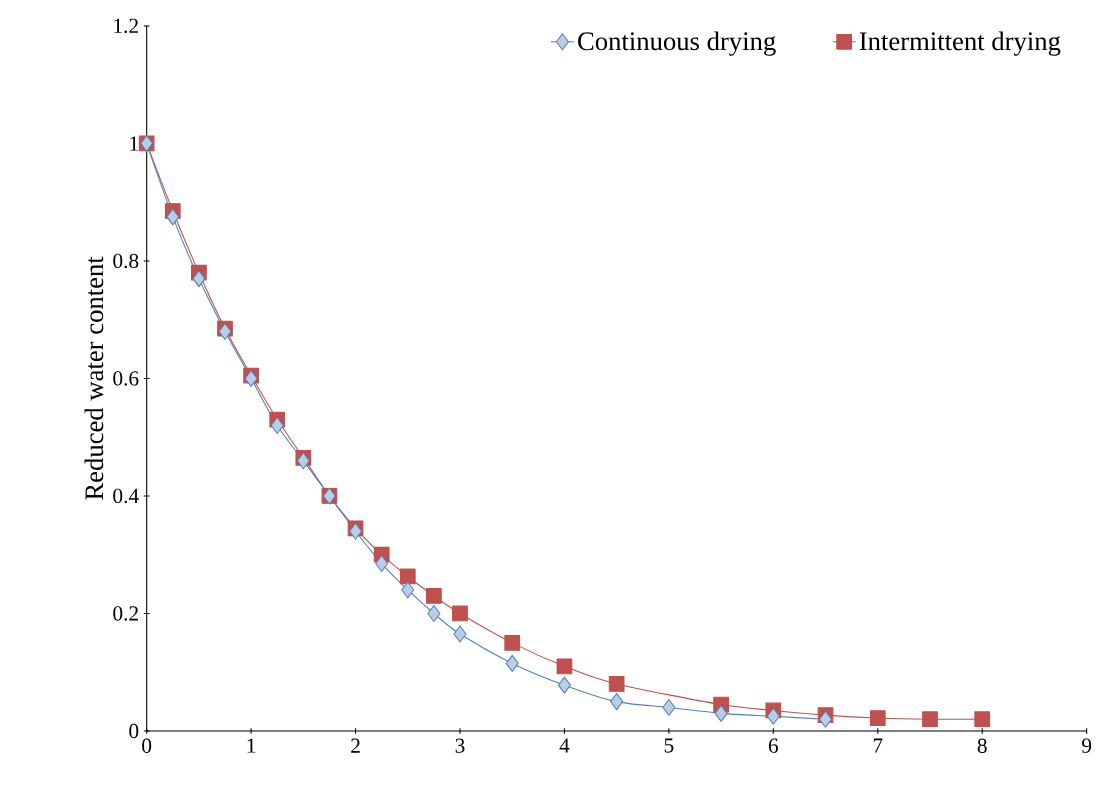 The image size is (1101, 791). Describe the element at coordinates (960, 43) in the screenshot. I see `legend-label: Intermittent drying` at that location.